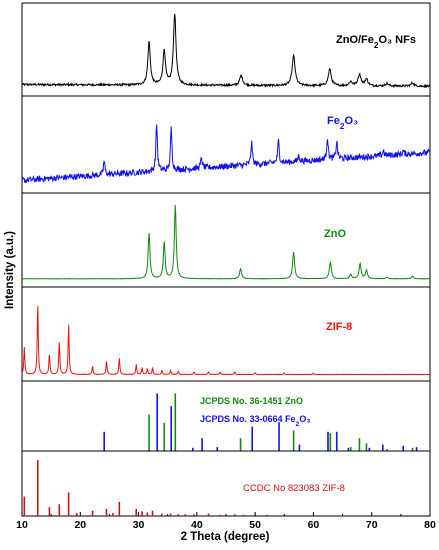 This screenshot has width=439, height=550. Describe the element at coordinates (294, 488) in the screenshot. I see `reference-label: CCDC No 823083 ZIF-8` at that location.